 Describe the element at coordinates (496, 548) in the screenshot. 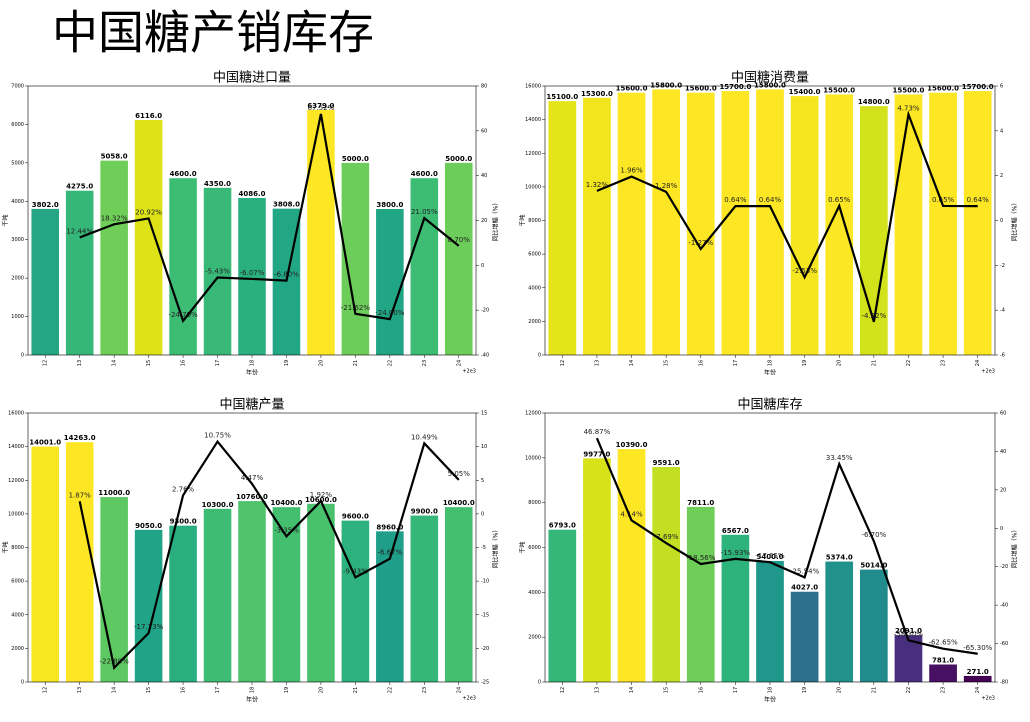

I see `y2-axis-label: 同比增幅（%）` at that location.